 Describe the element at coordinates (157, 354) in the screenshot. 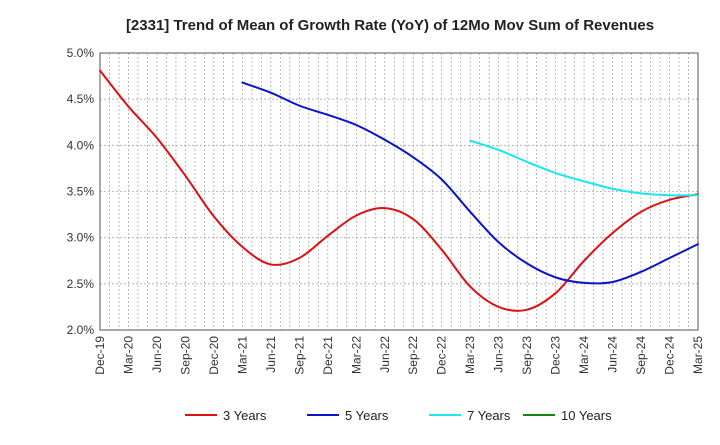

I see `x-tick-label: Jun-20` at that location.